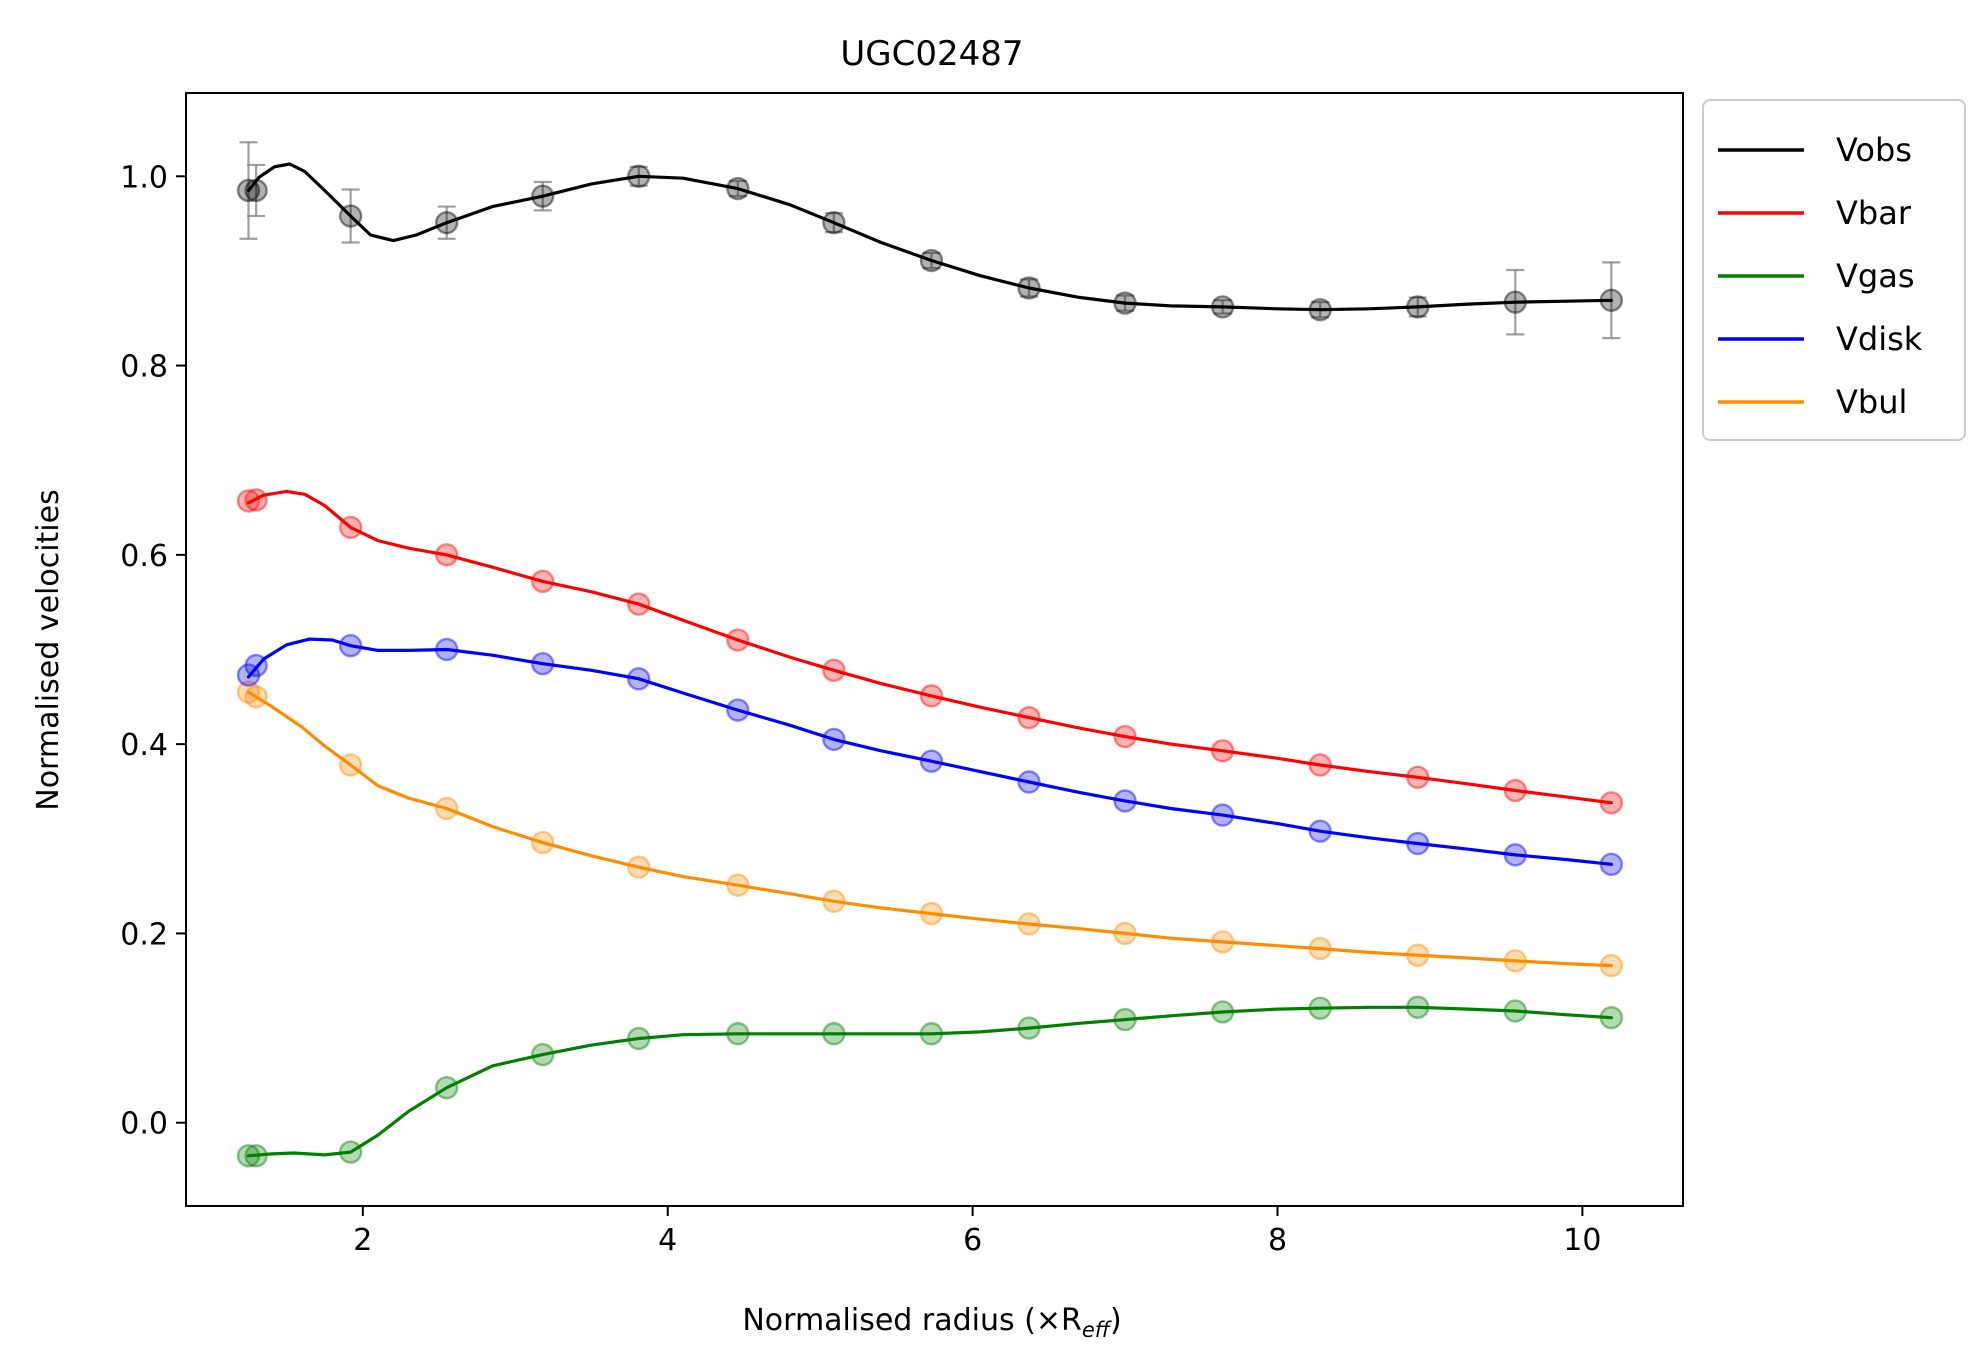 This screenshot has height=1362, width=1985. I want to click on series-line-vbul, so click(929, 829).